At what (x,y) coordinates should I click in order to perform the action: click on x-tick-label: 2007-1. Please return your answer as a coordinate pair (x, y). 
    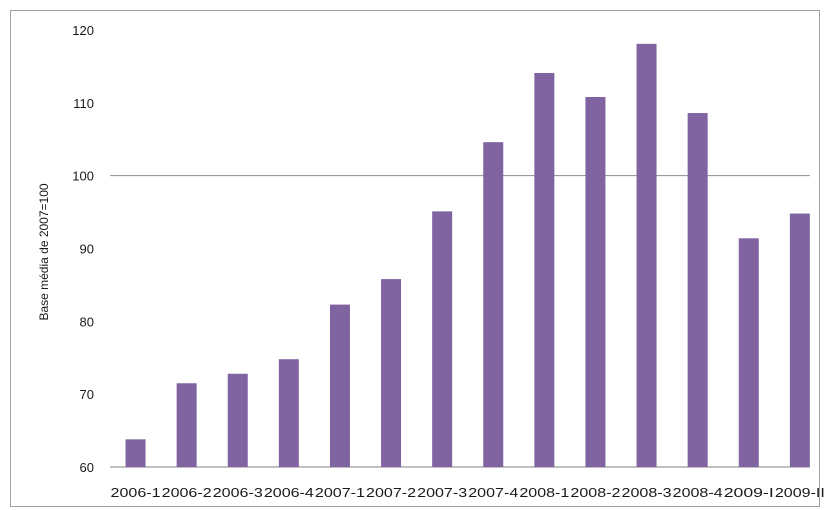
    Looking at the image, I should click on (340, 492).